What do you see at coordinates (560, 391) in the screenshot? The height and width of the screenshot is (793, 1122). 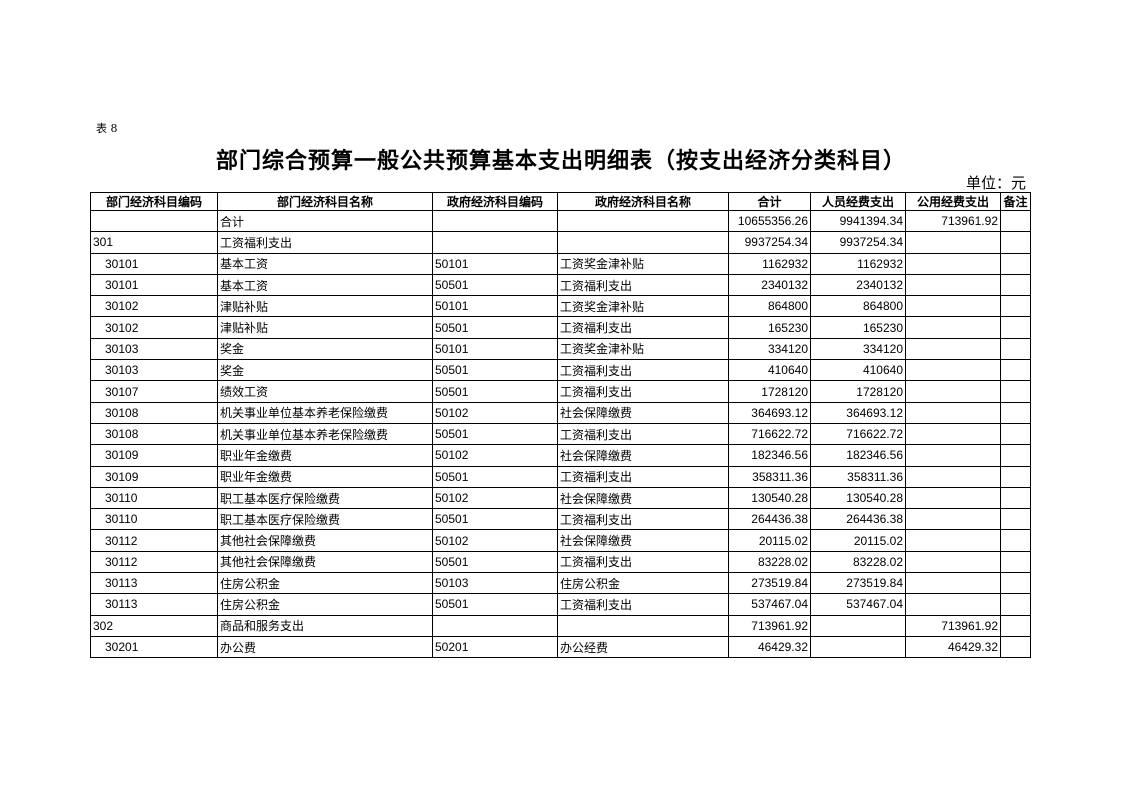 I see `table-row: 30107 绩效工资 50501 工资福利支出 1728120 1728120` at bounding box center [560, 391].